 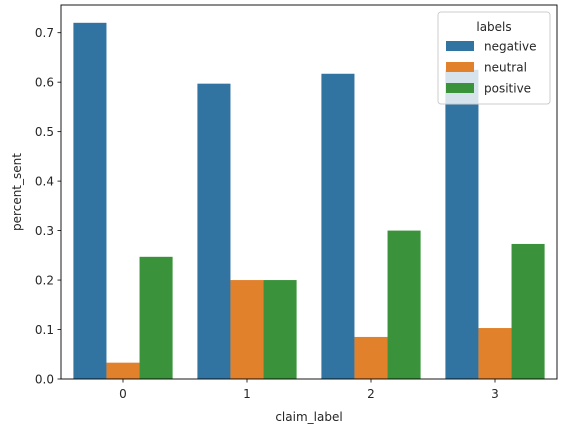 What do you see at coordinates (44, 132) in the screenshot?
I see `y-tick-label: 0.5` at bounding box center [44, 132].